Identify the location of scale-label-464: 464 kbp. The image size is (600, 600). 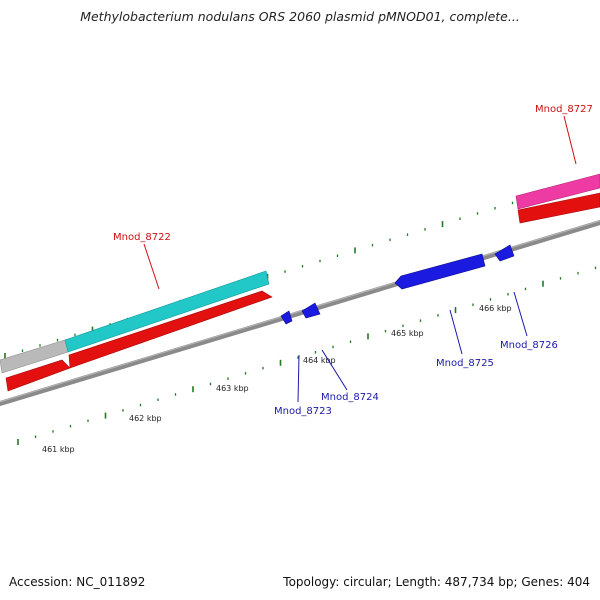
(319, 360).